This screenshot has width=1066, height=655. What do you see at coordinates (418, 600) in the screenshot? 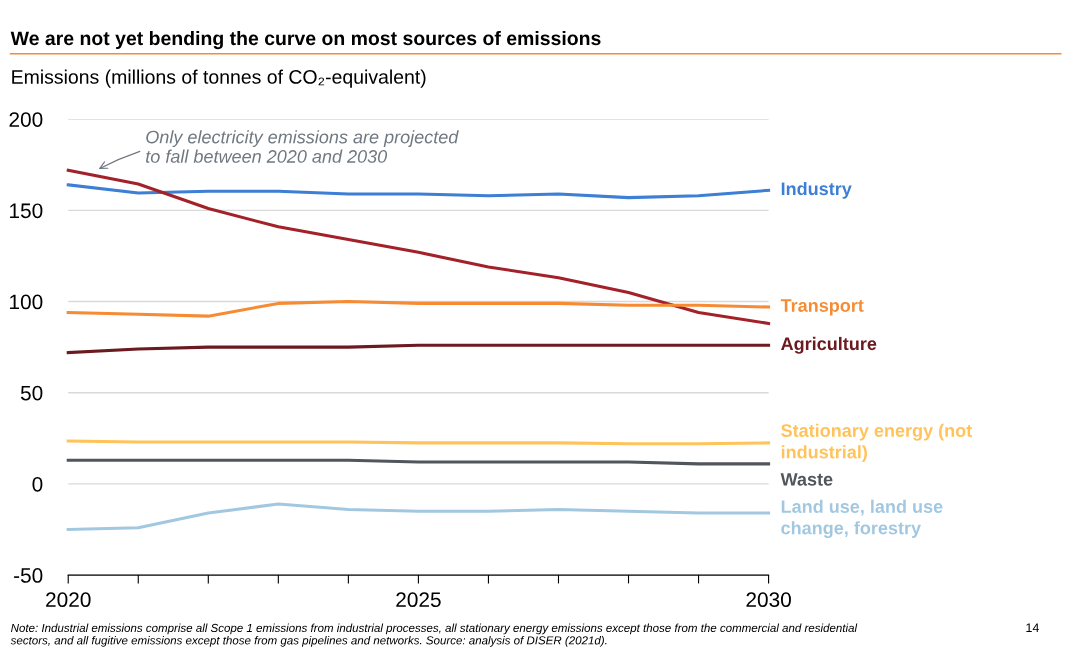
I see `x-tick-label: 2025` at bounding box center [418, 600].